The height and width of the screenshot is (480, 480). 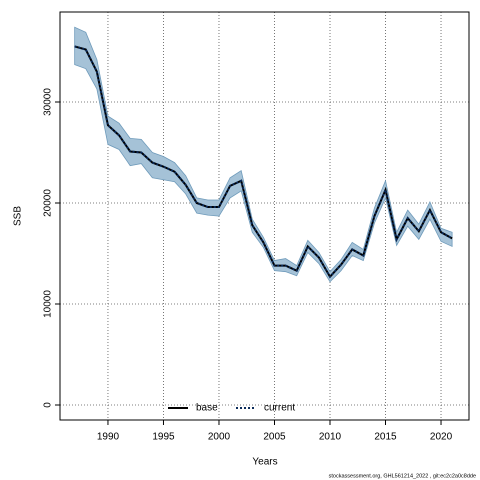 I want to click on y-tick-label: 0, so click(x=48, y=405).